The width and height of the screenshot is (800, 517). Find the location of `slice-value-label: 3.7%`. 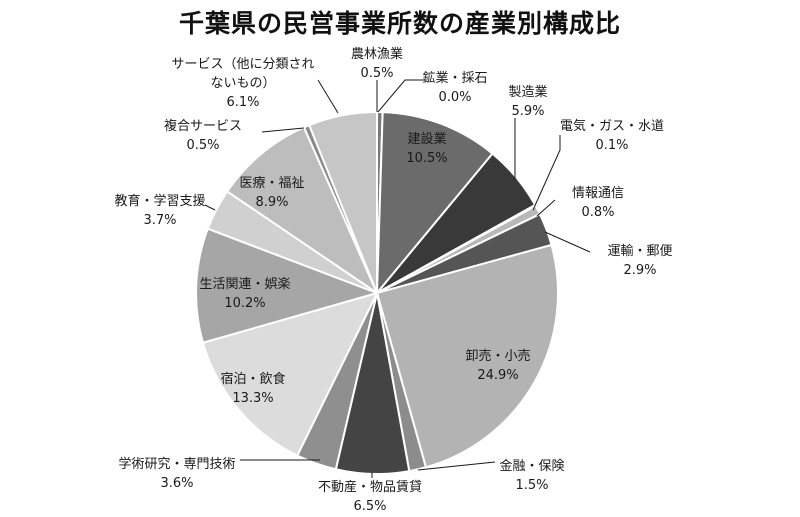

slice-value-label: 3.7% is located at coordinates (159, 220).